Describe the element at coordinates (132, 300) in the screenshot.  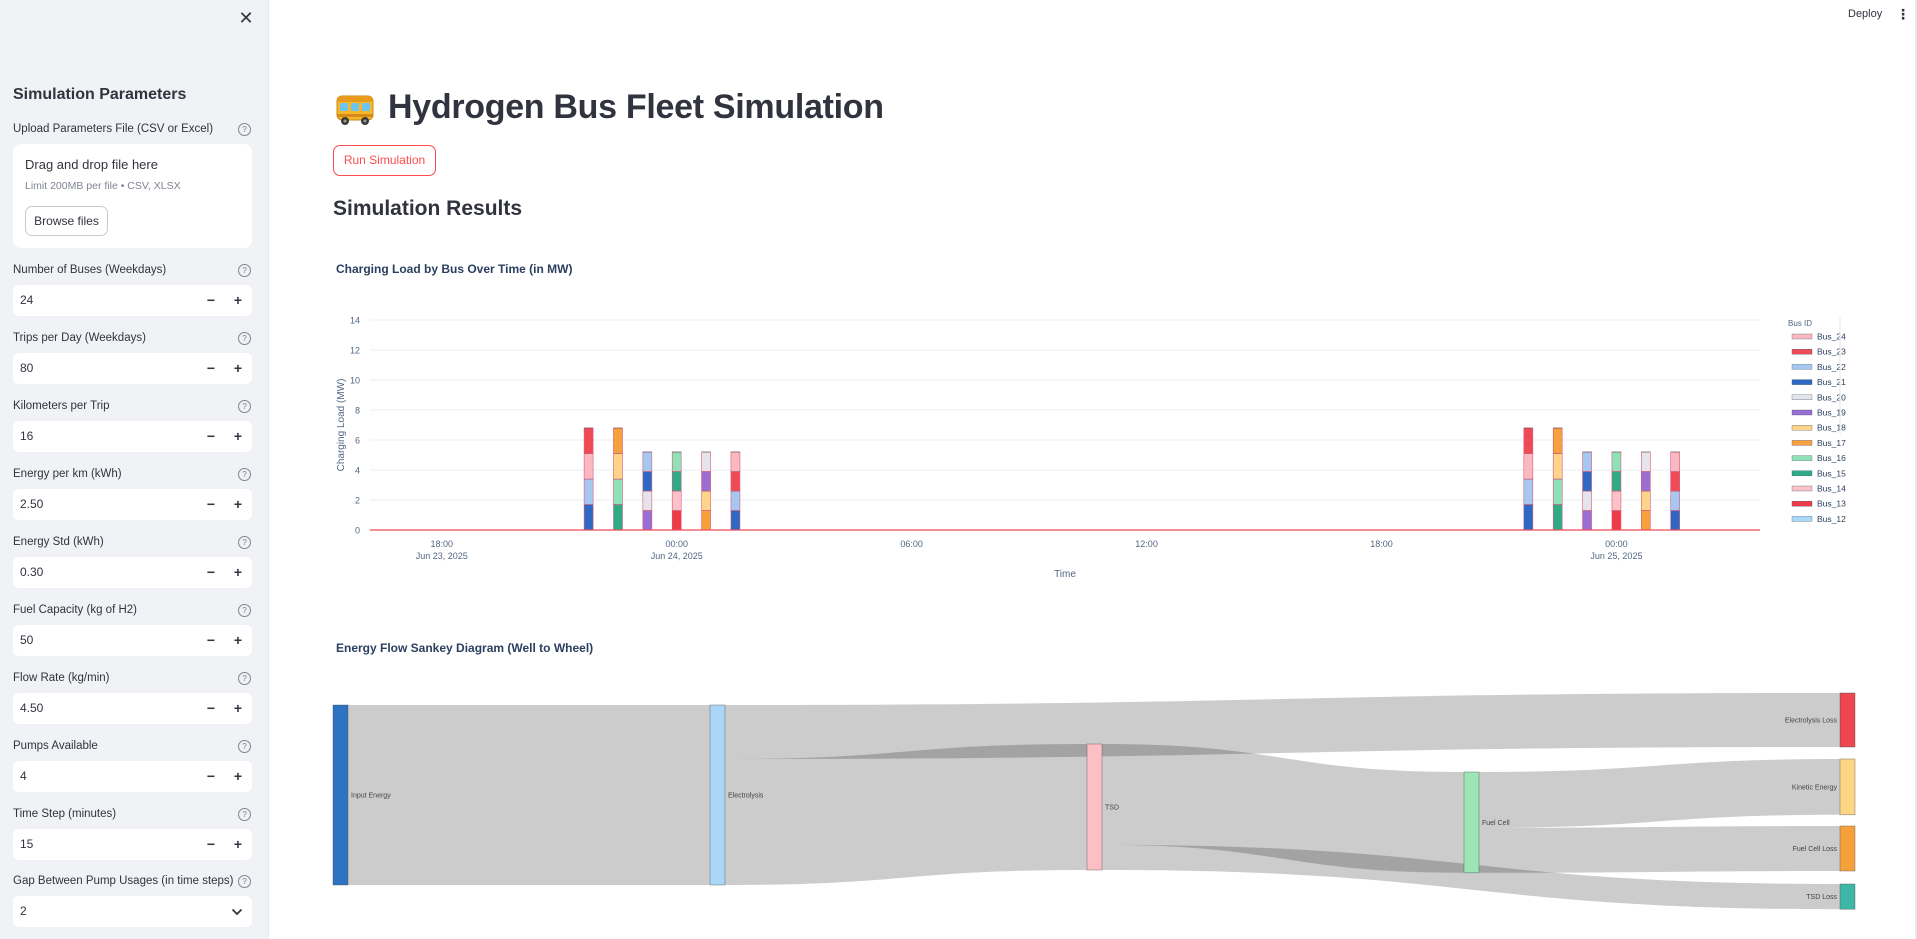
I see `number-input: 24 − +` at that location.